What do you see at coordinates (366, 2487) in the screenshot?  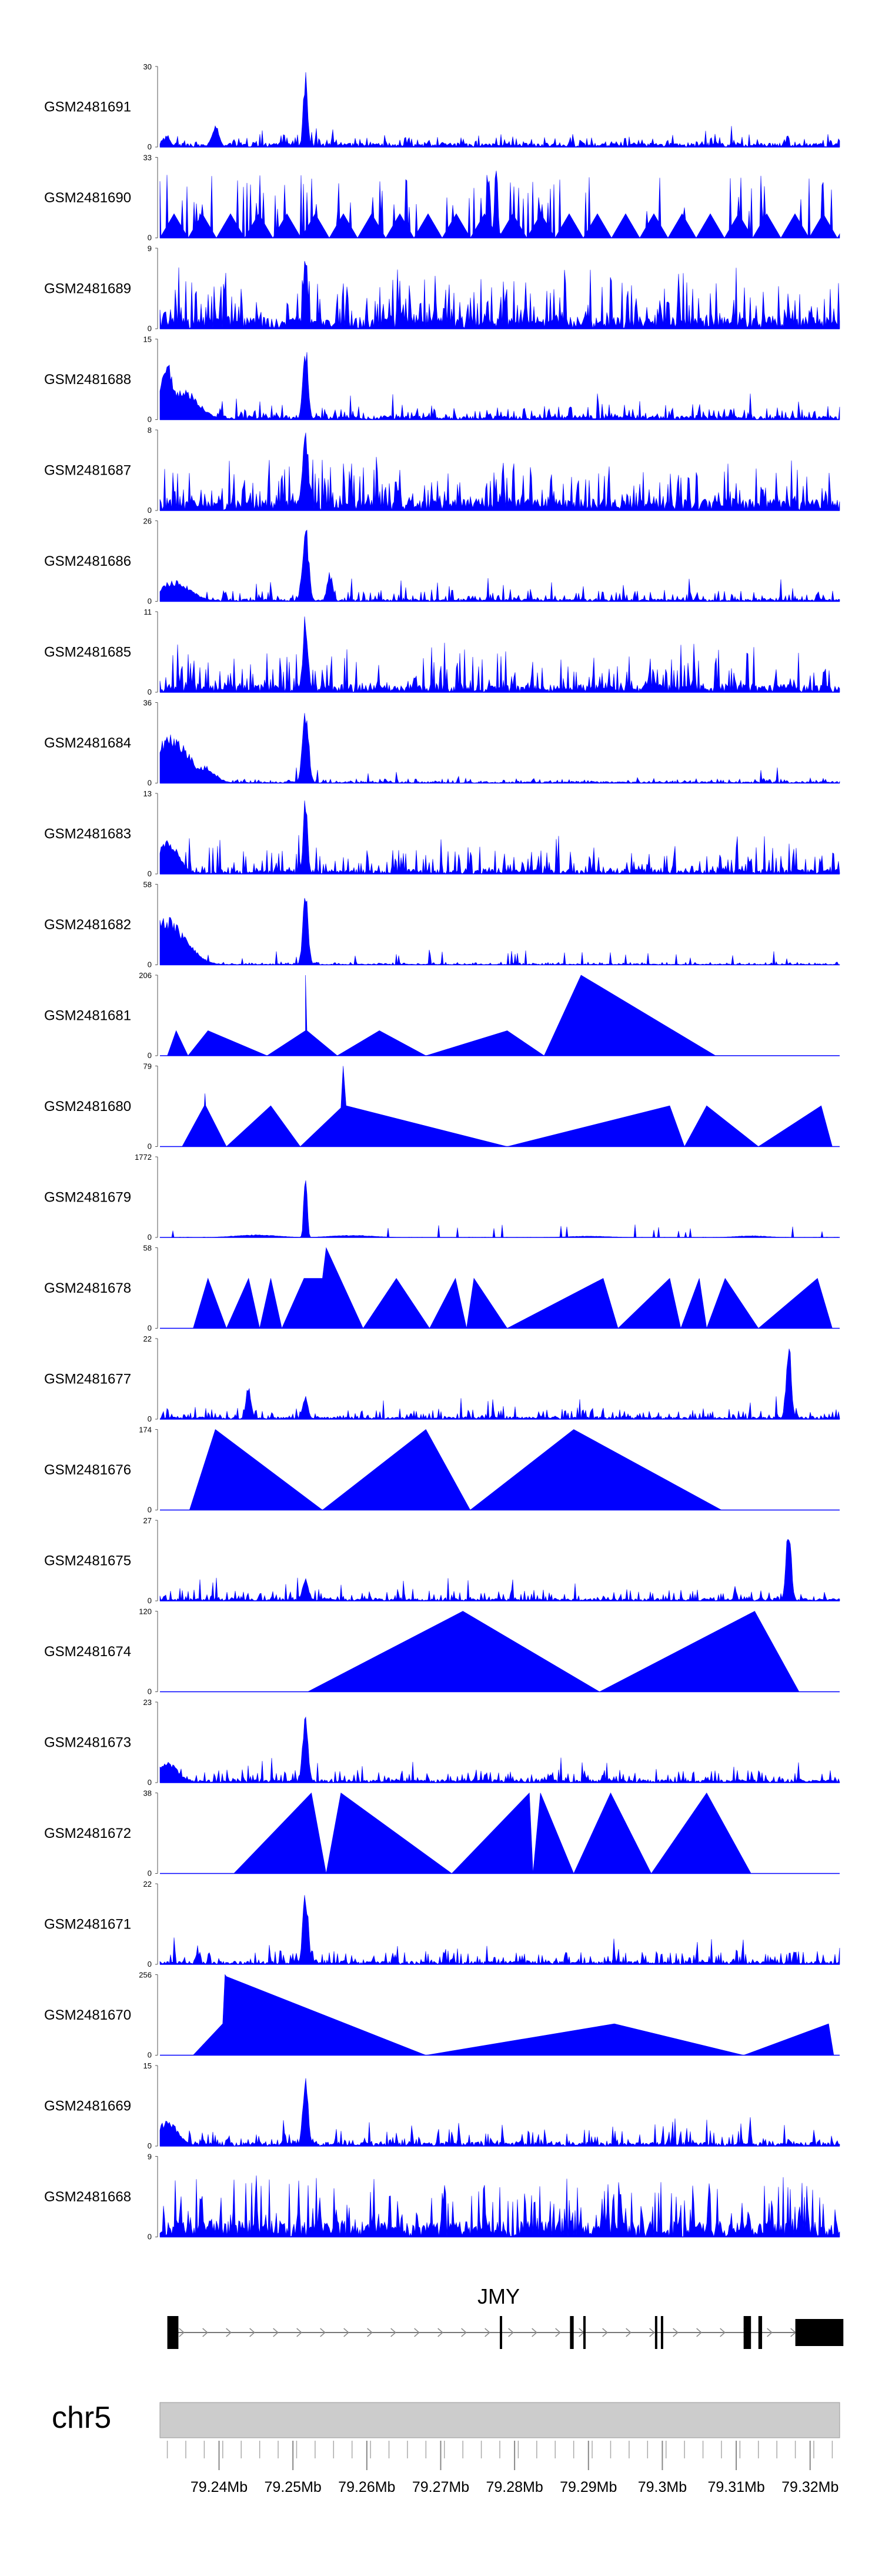 I see `x-tick-label: 79.26Mb` at bounding box center [366, 2487].